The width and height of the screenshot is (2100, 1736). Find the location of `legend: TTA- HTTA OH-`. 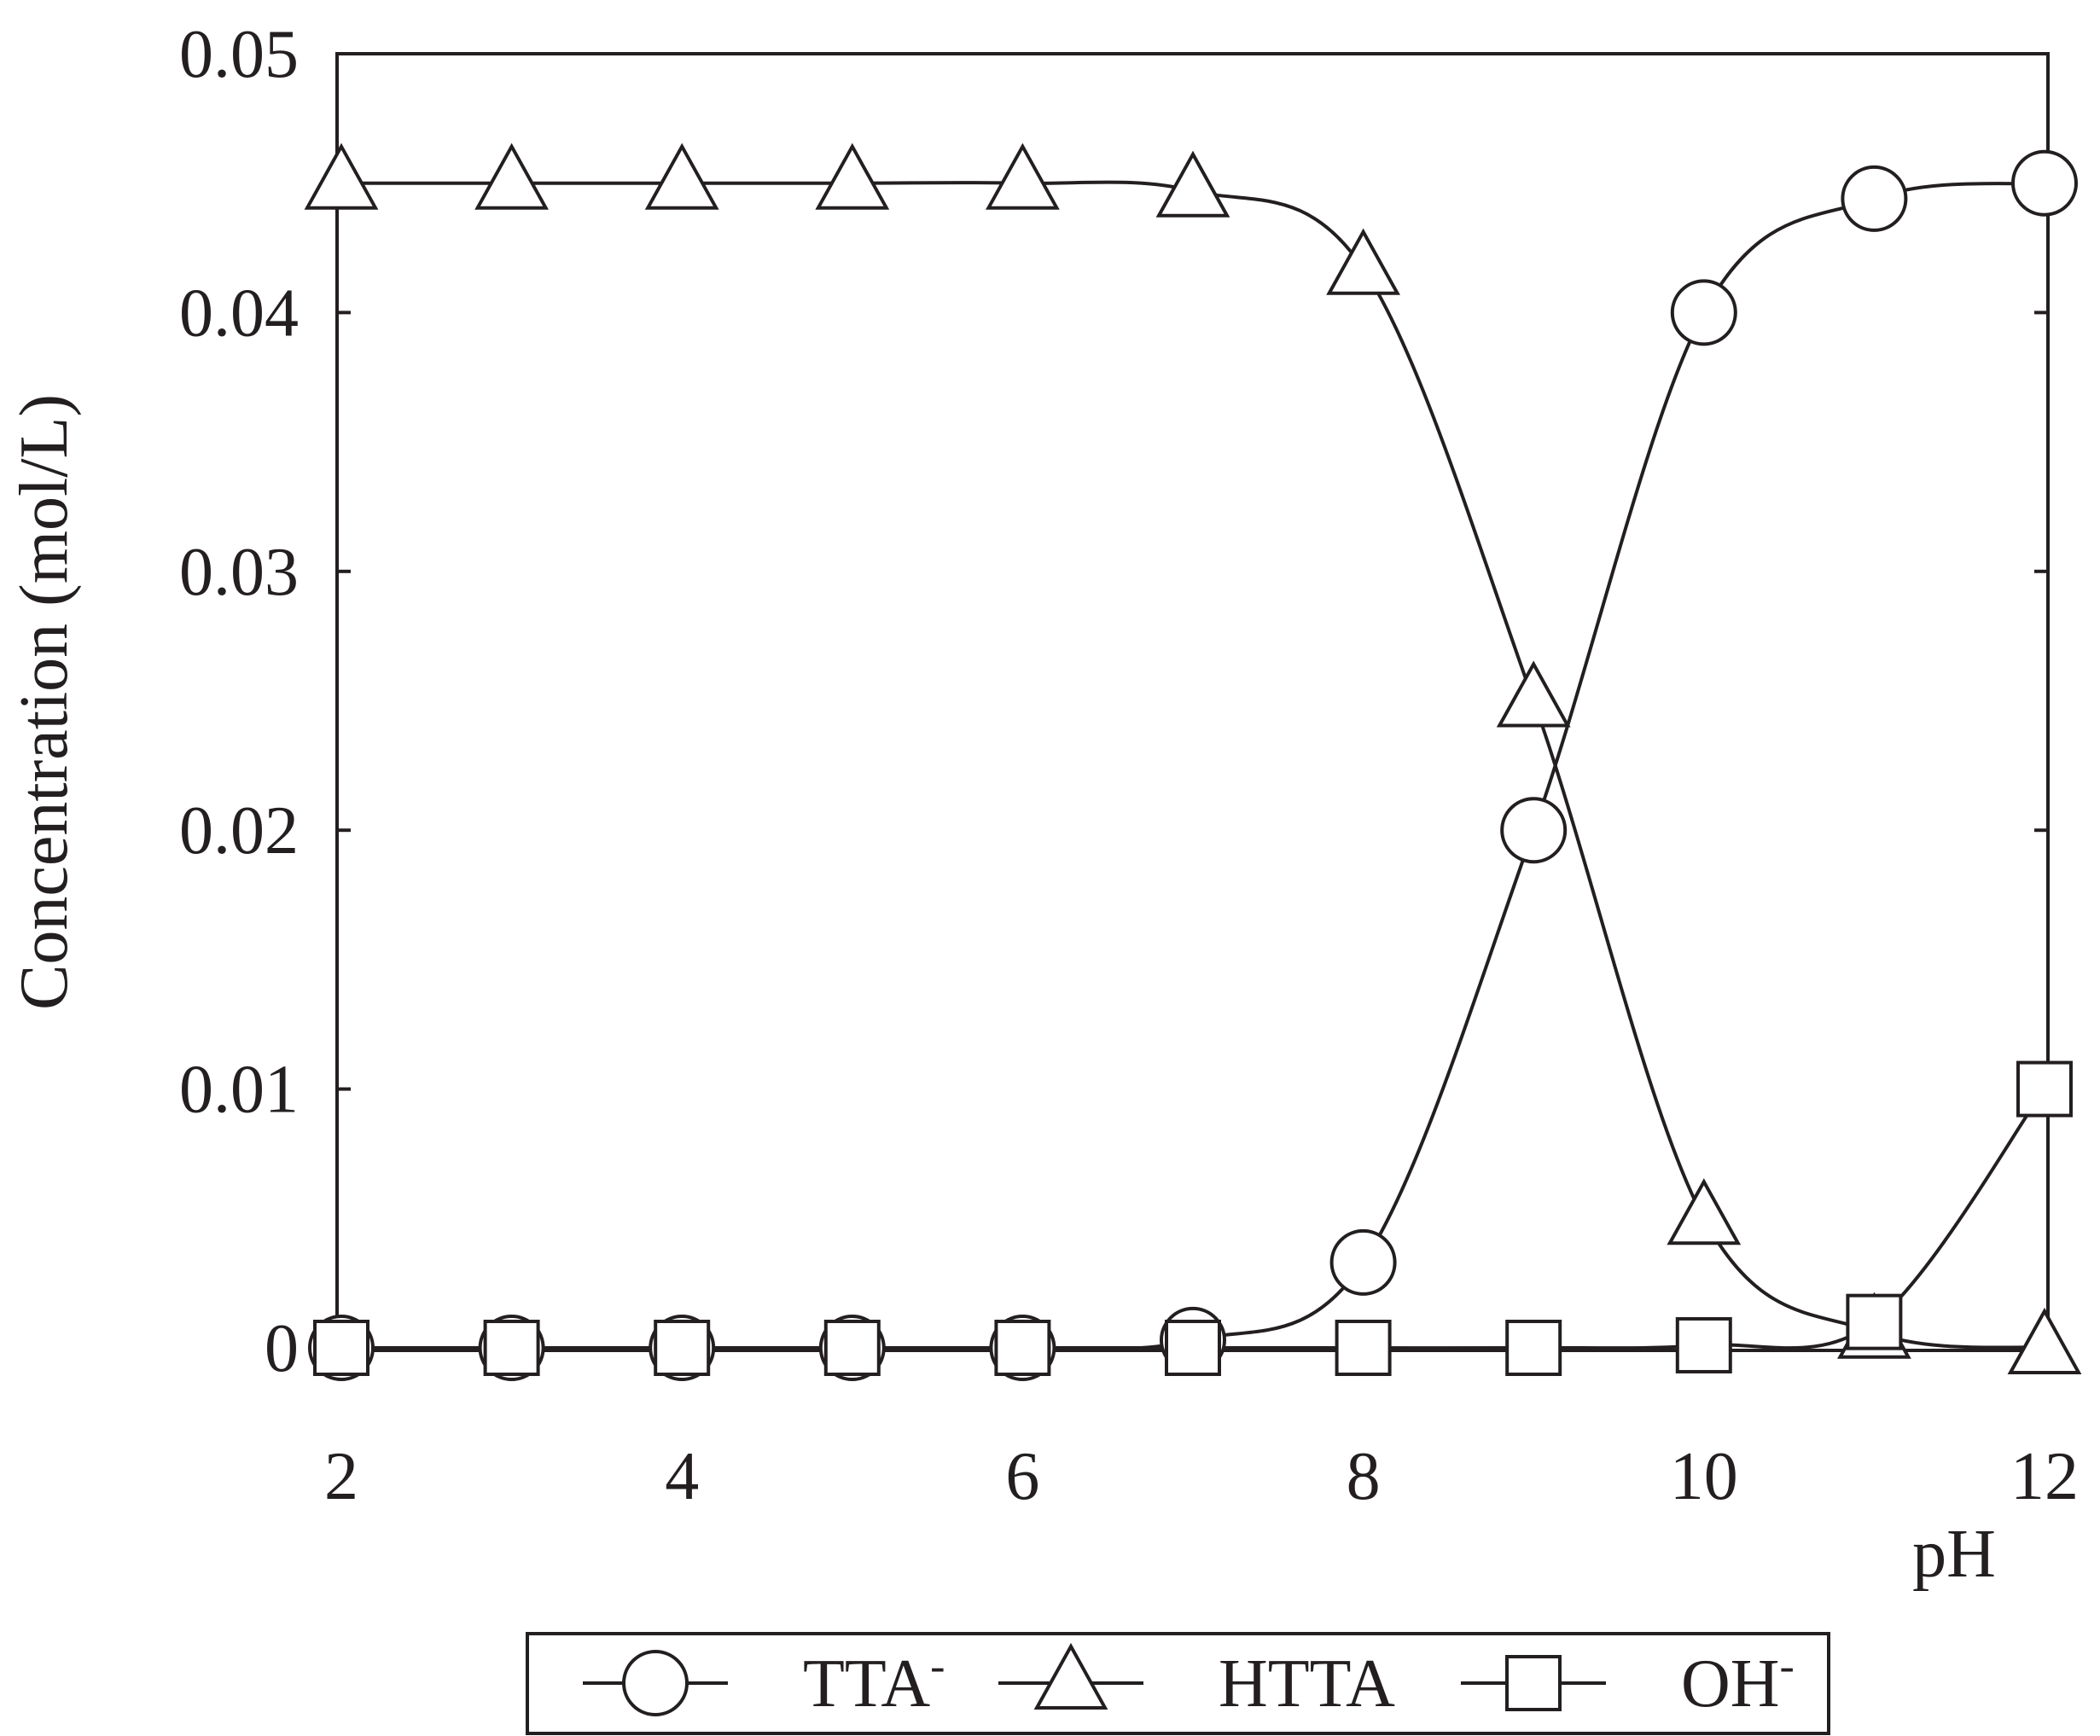

legend: TTA- HTTA OH- is located at coordinates (1178, 1684).